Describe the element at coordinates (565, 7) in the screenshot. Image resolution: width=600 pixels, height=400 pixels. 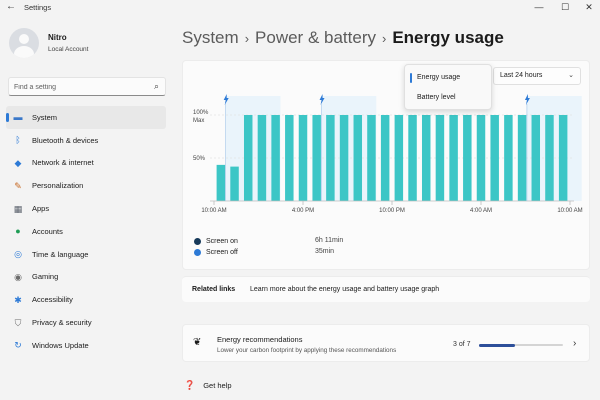
I see `maximize-button: ☐` at that location.